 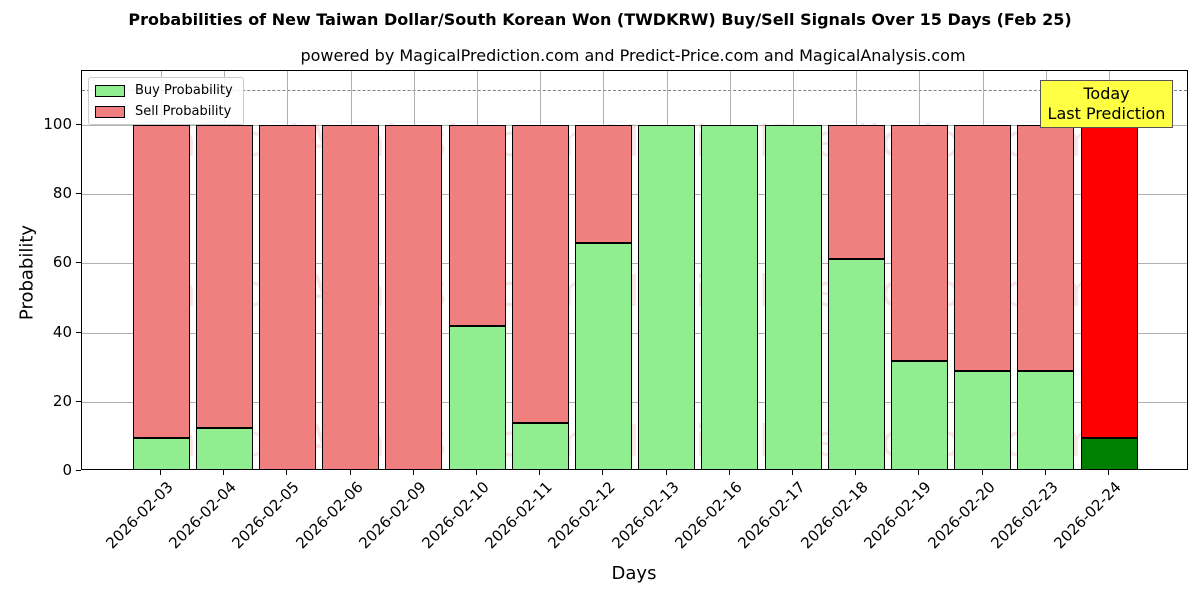 I want to click on today-annotation: Today Last Prediction, so click(x=1106, y=104).